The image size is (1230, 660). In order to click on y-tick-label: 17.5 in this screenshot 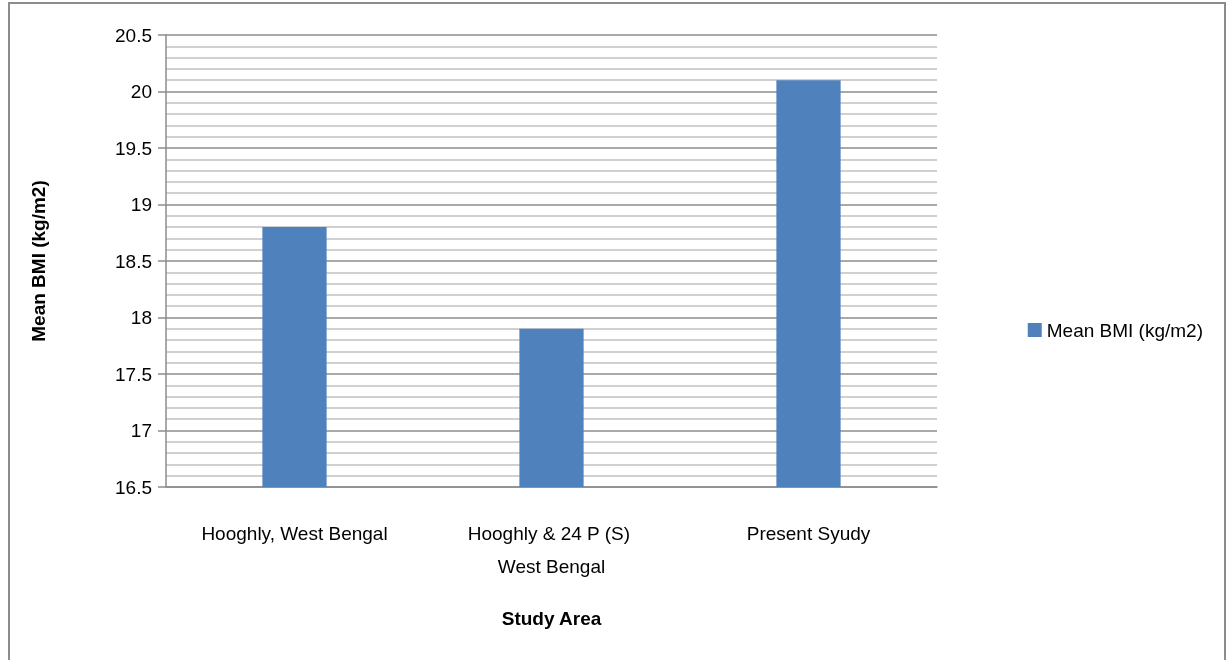, I will do `click(133, 374)`.